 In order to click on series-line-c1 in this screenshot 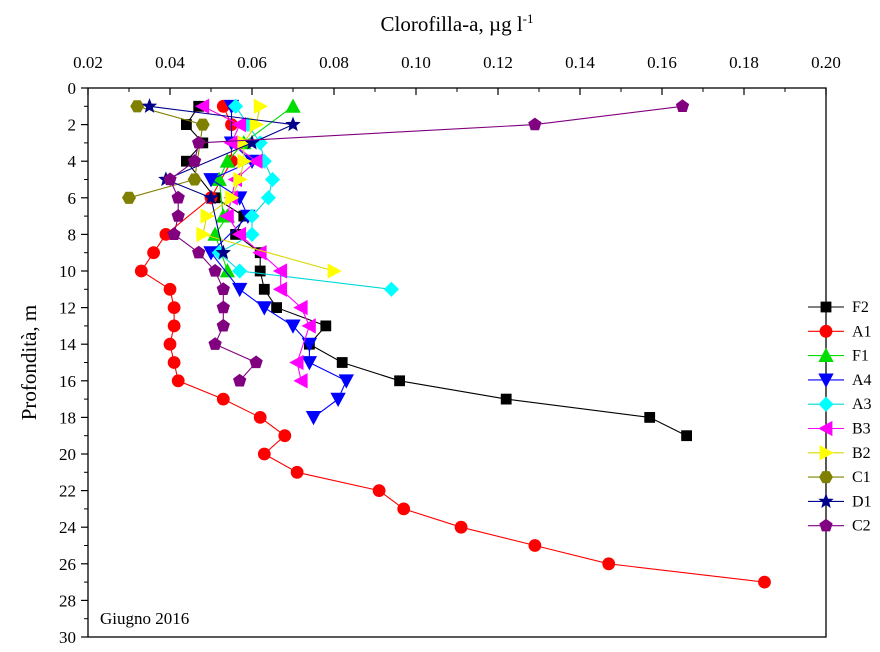, I will do `click(166, 152)`.